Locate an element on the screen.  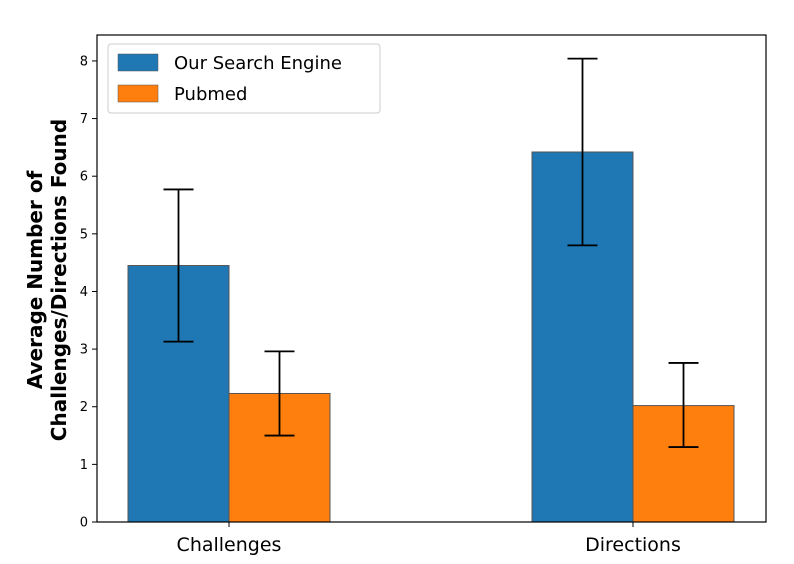
x-tick-label-directions: Directions is located at coordinates (633, 545).